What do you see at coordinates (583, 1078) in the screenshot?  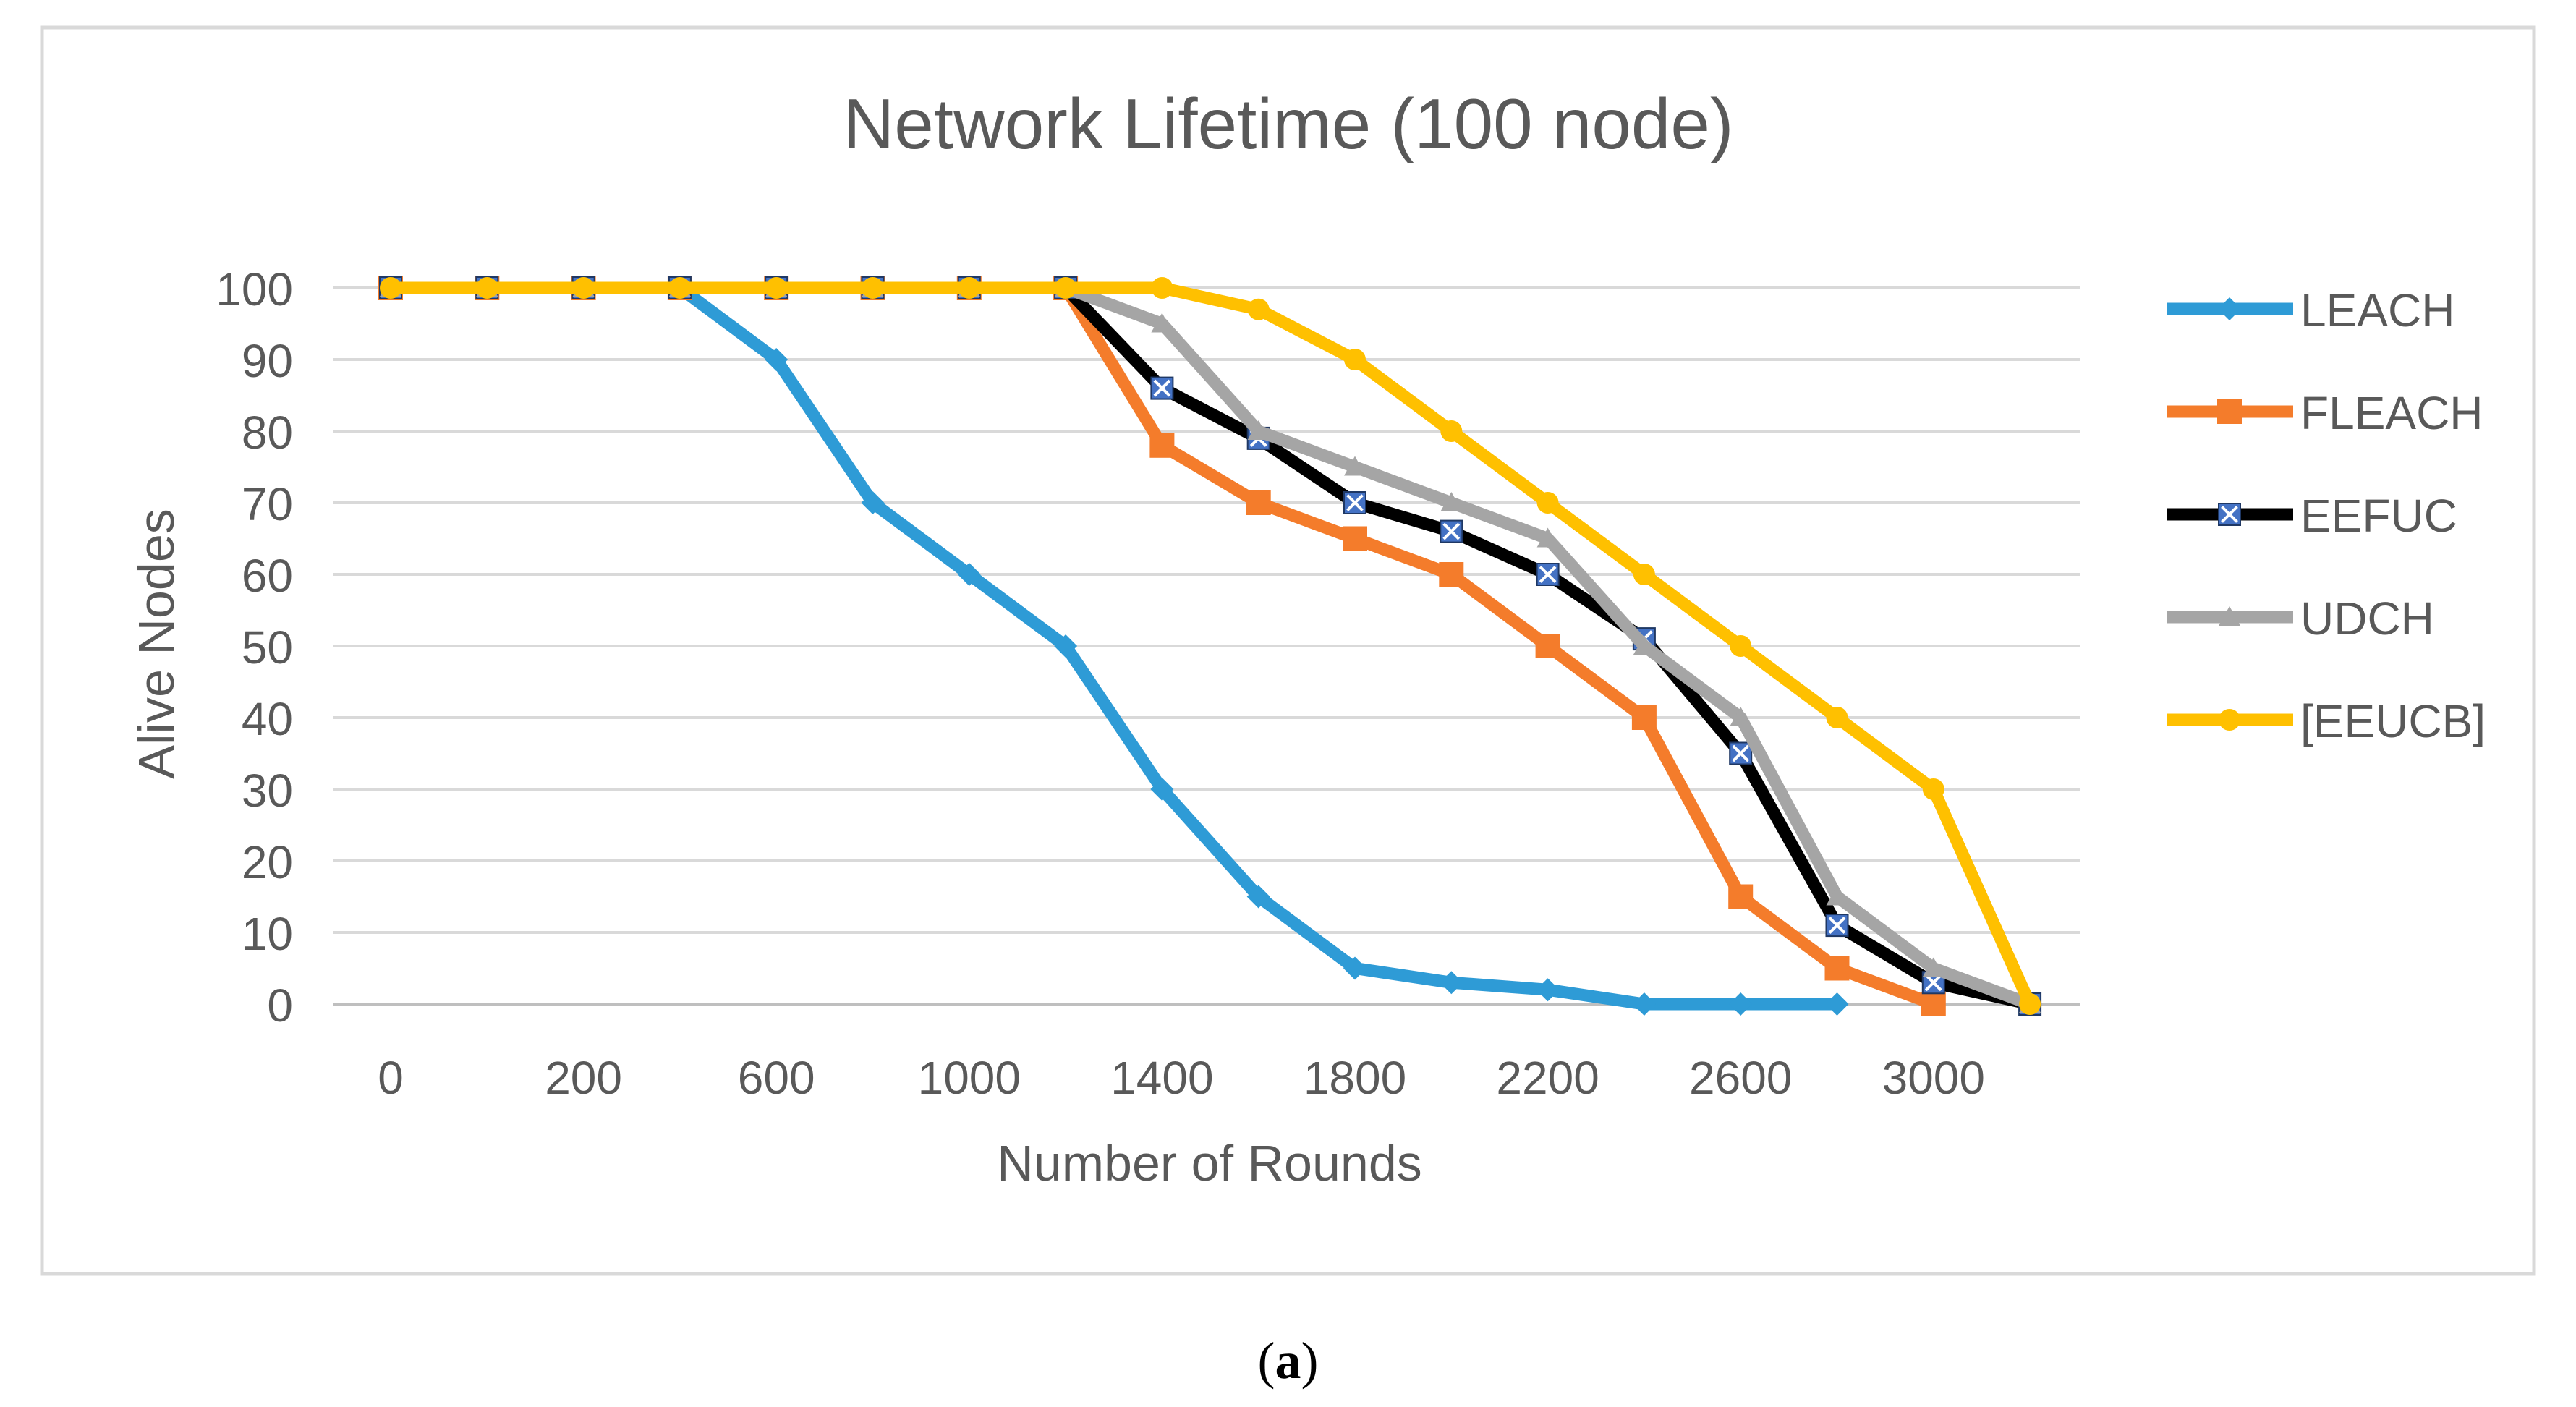 I see `x-tick-label: 200` at bounding box center [583, 1078].